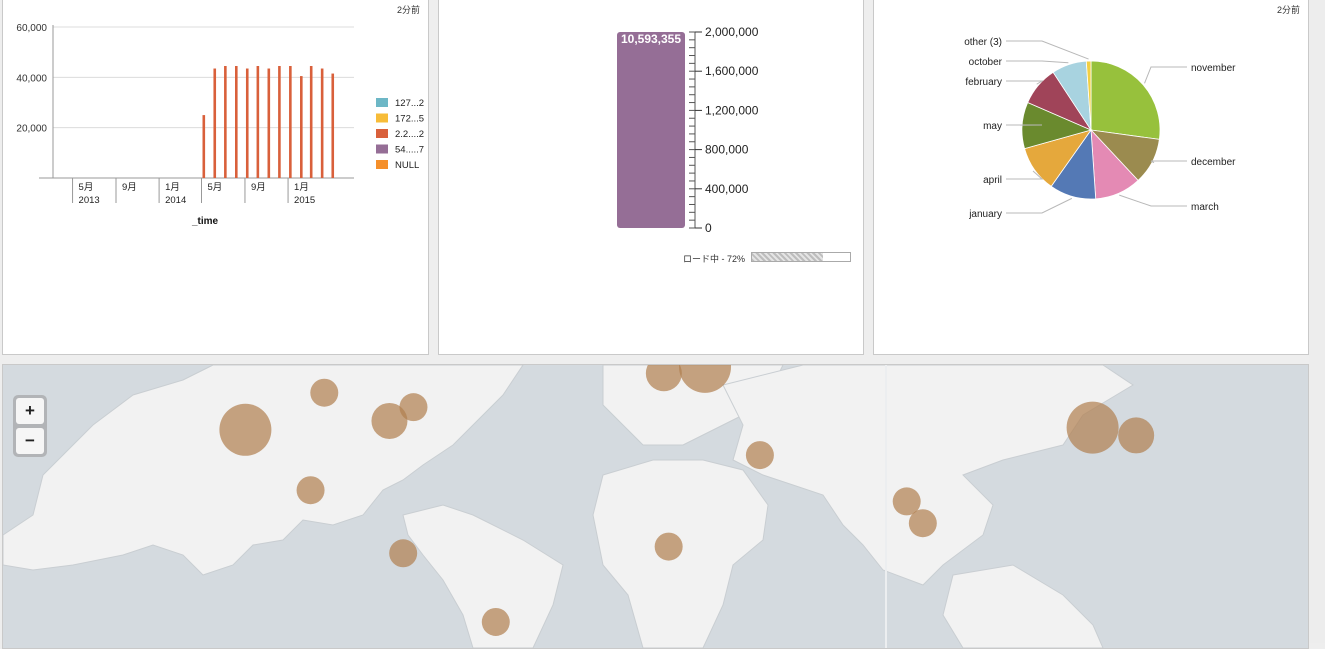 The image size is (1325, 649). Describe the element at coordinates (992, 180) in the screenshot. I see `pie-label: april` at that location.